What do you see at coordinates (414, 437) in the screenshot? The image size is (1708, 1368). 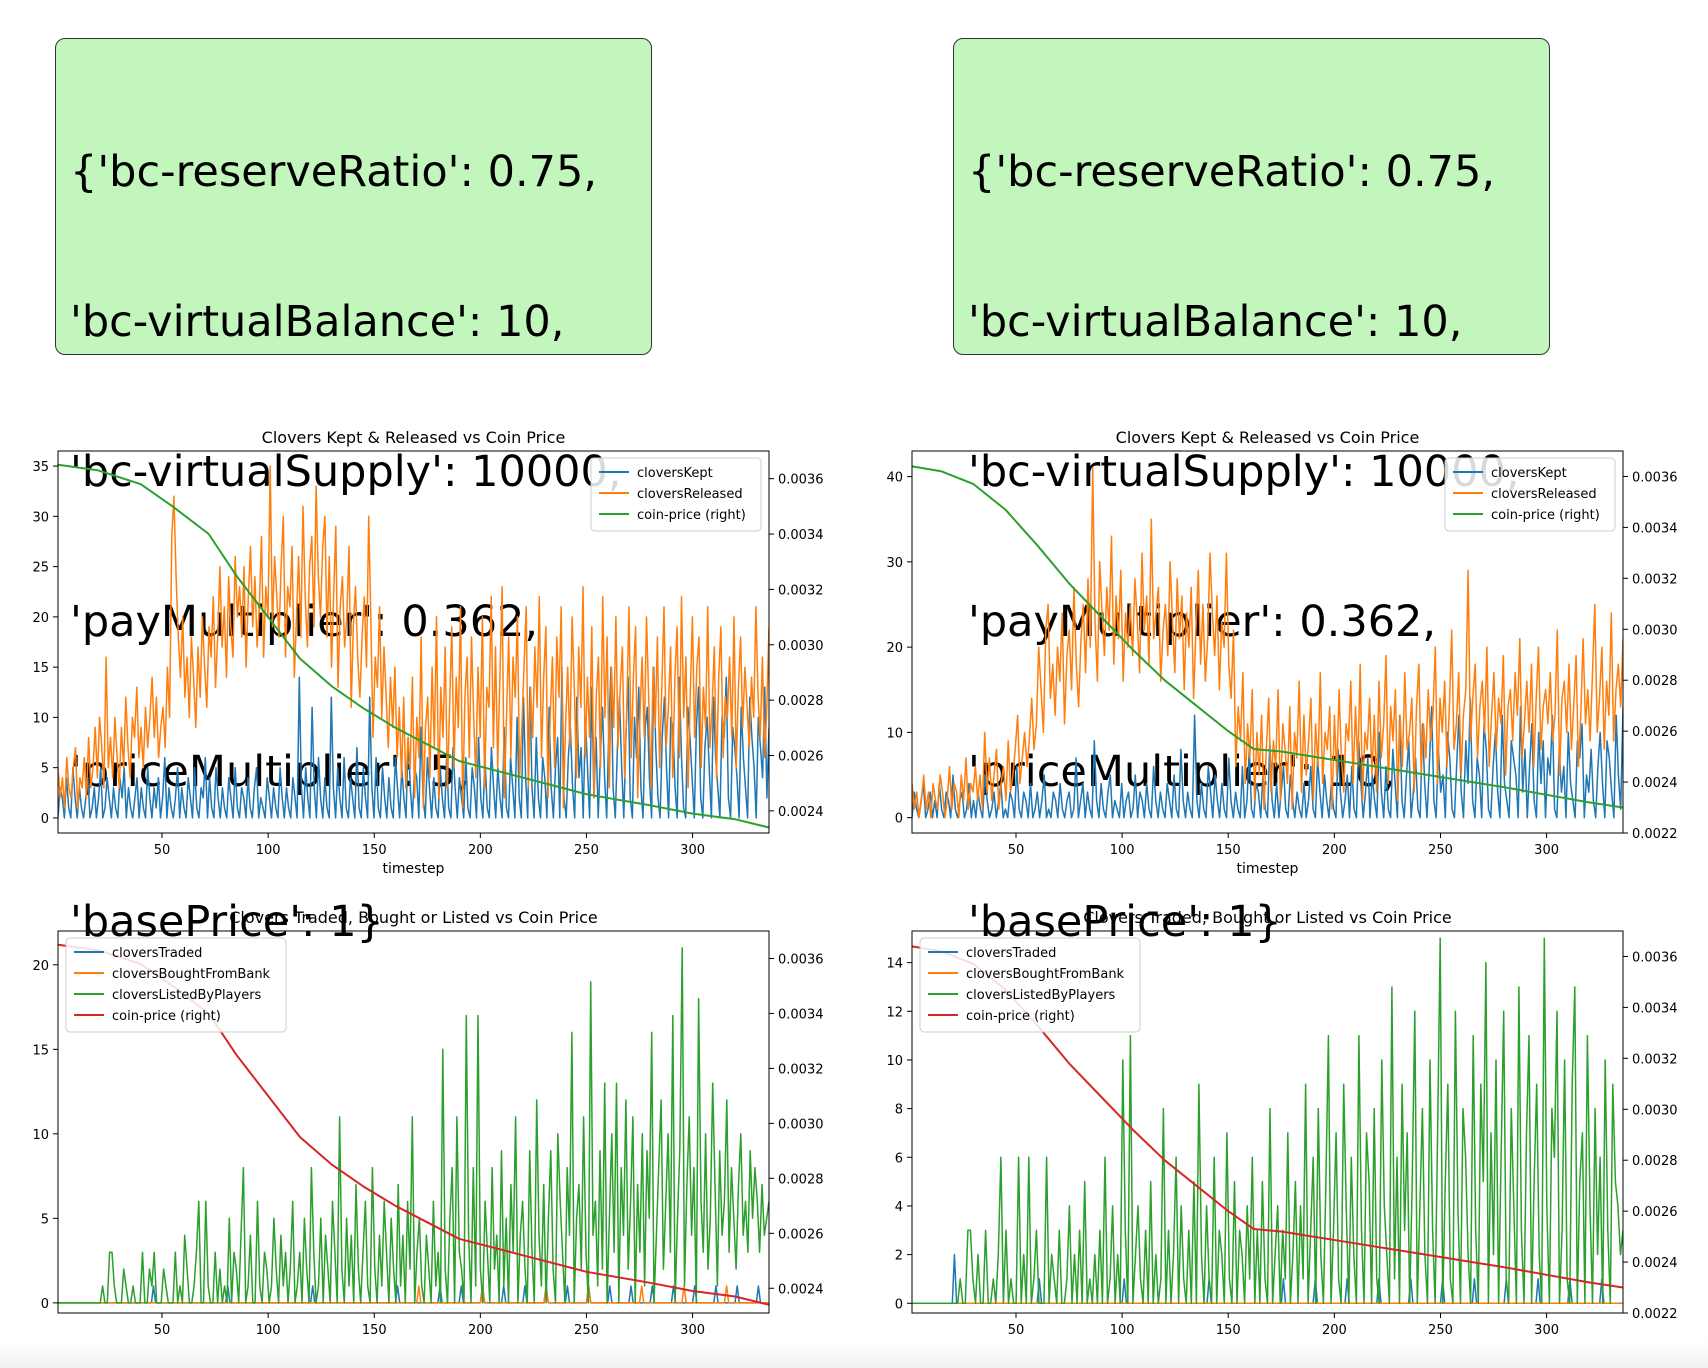 I see `chart-title: Clovers Kept & Released vs Coin Price` at bounding box center [414, 437].